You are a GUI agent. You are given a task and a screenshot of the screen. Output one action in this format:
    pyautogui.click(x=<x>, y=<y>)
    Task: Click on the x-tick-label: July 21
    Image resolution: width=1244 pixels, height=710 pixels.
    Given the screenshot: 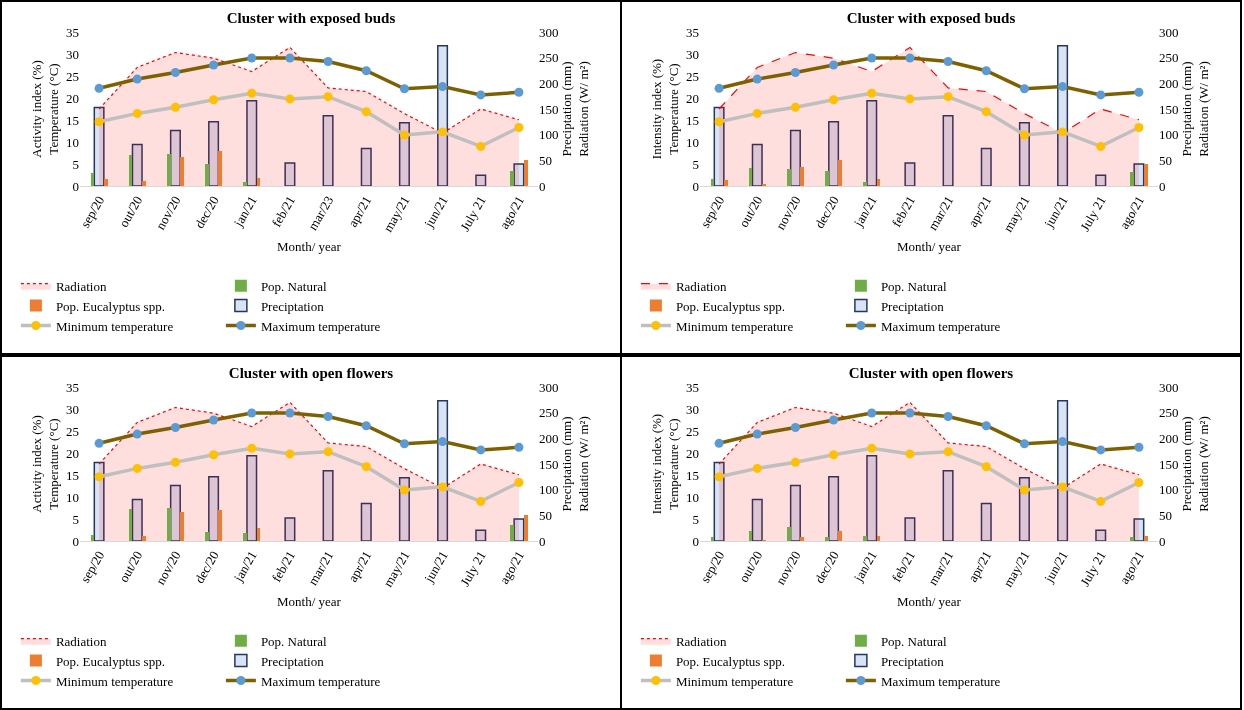 What is the action you would take?
    pyautogui.click(x=473, y=213)
    